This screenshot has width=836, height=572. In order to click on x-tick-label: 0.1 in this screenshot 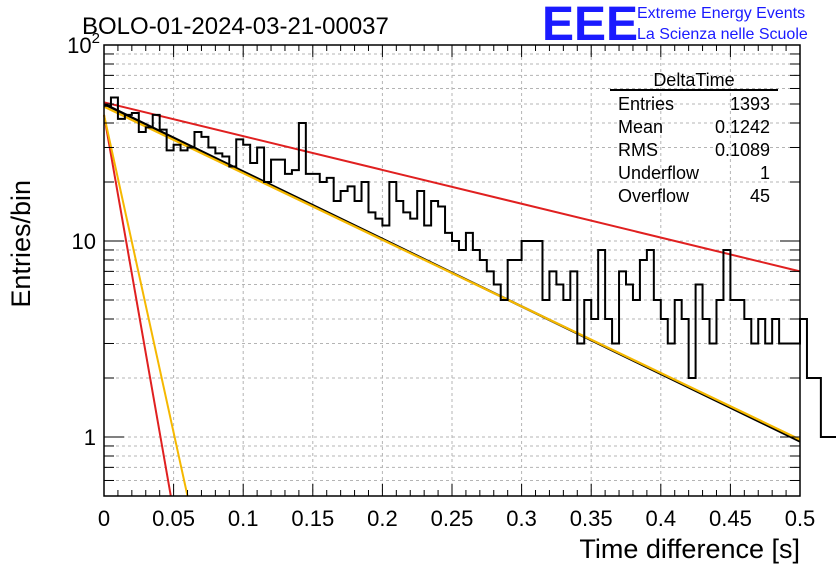, I will do `click(243, 518)`.